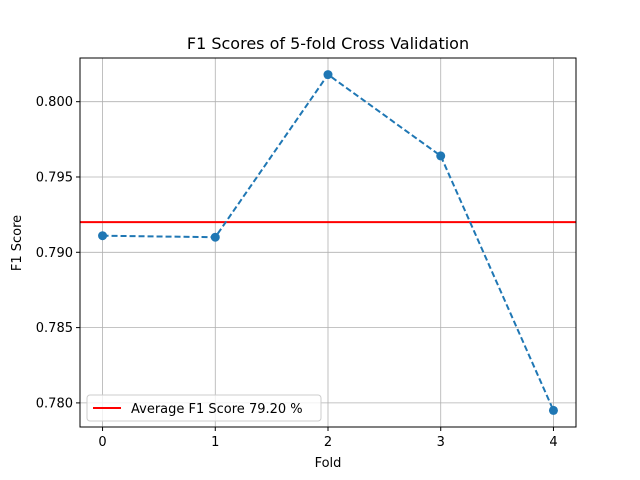 The width and height of the screenshot is (640, 480). I want to click on y-tick-label: 0.780, so click(54, 403).